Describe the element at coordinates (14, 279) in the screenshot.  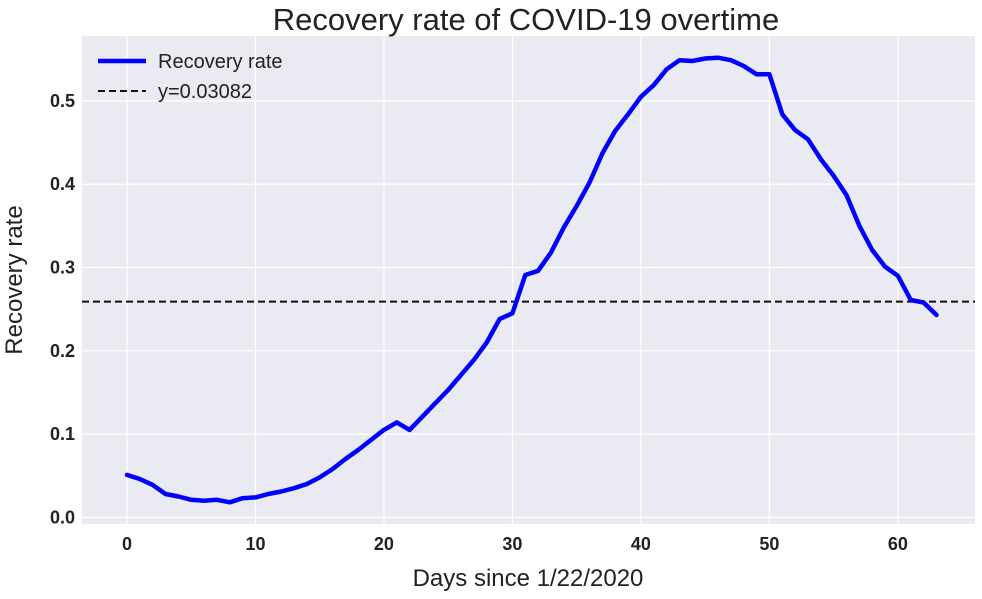
I see `y-axis-label: Recovery rate` at that location.